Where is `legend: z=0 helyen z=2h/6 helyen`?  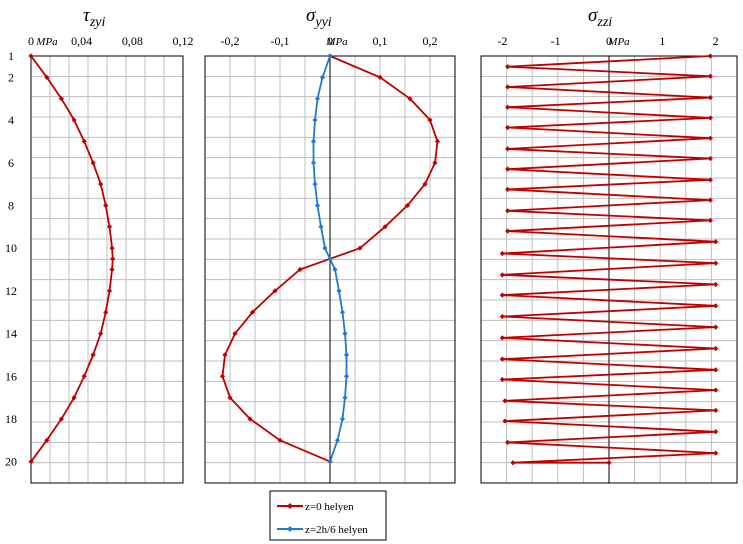
legend: z=0 helyen z=2h/6 helyen is located at coordinates (328, 515).